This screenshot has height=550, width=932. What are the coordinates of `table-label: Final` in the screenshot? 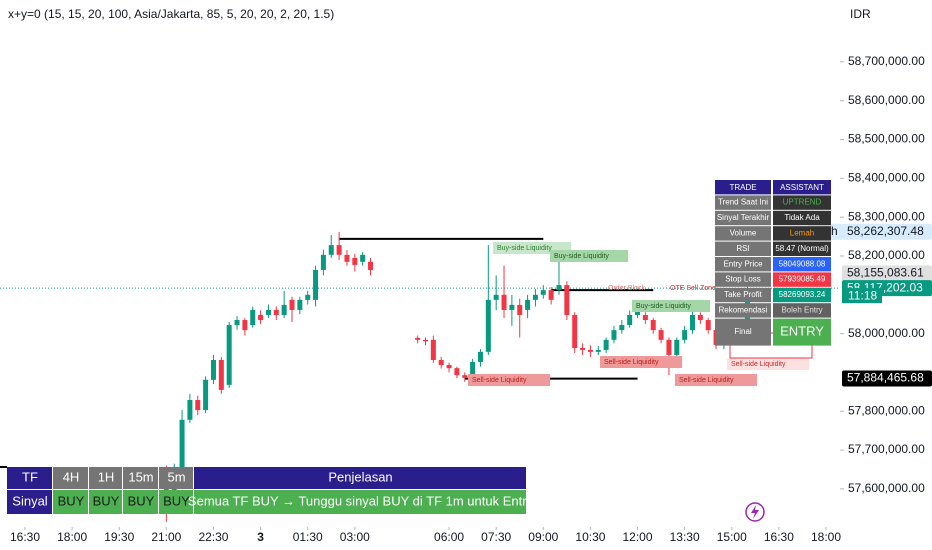 It's located at (743, 331).